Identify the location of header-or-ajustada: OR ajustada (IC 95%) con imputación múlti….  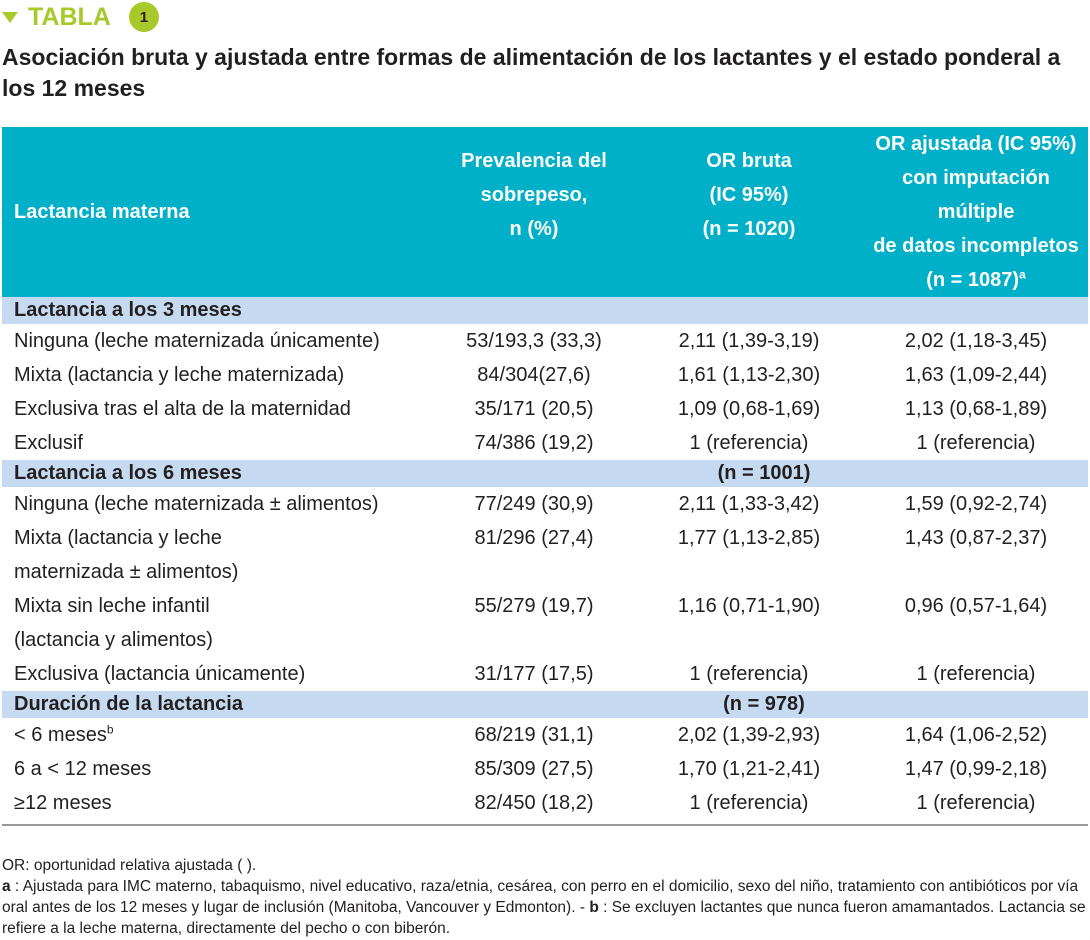
(976, 212).